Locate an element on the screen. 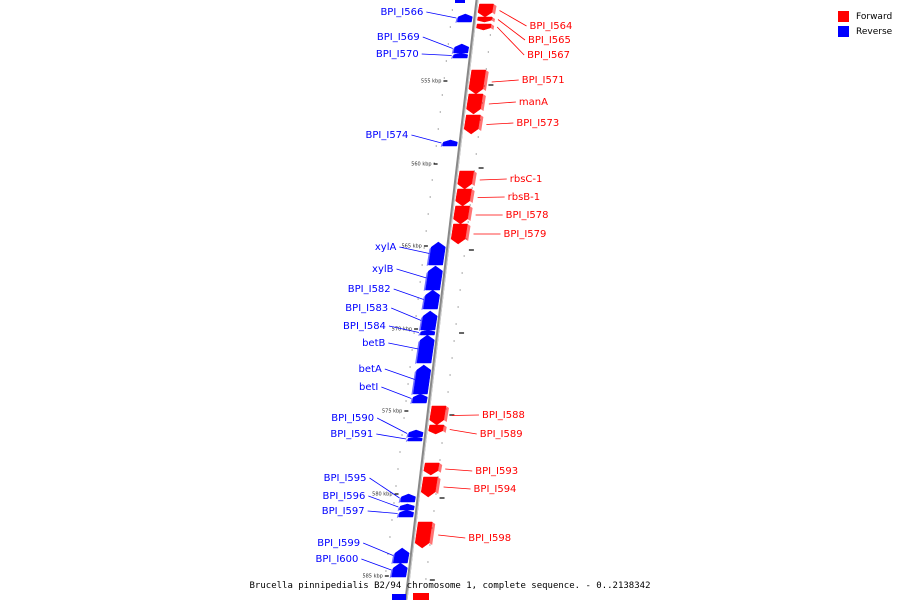 This screenshot has width=900, height=600. gene-label: BPI_I598 is located at coordinates (489, 538).